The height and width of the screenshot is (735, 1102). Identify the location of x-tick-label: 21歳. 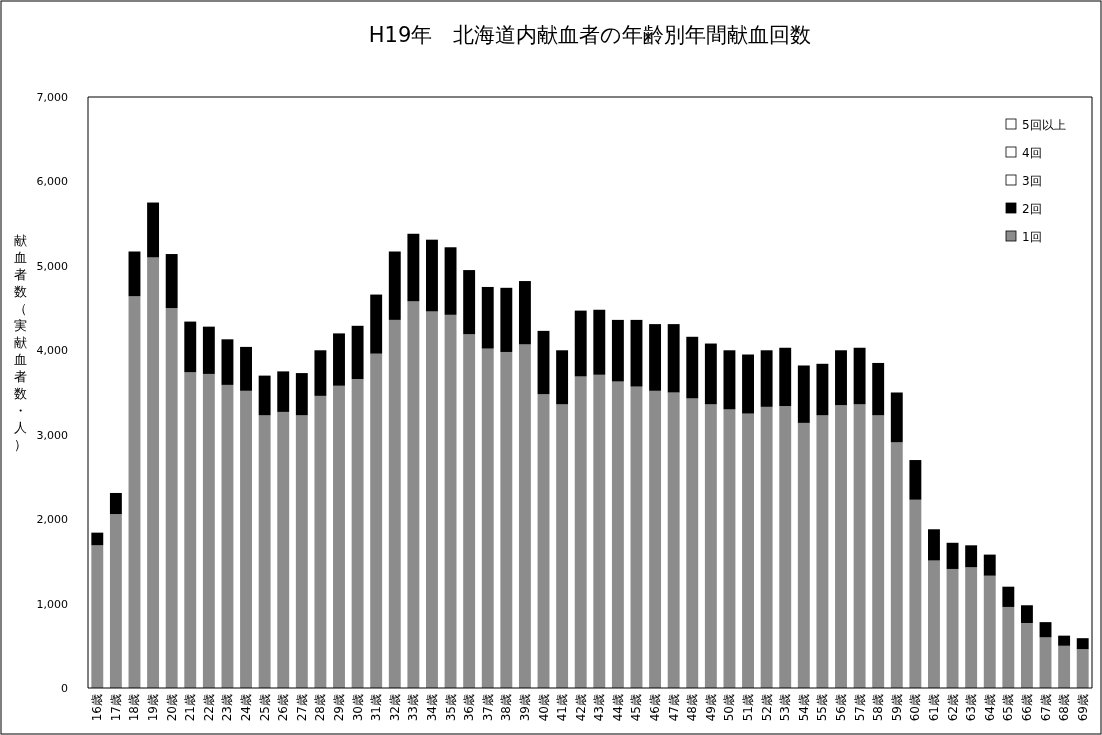
(190, 708).